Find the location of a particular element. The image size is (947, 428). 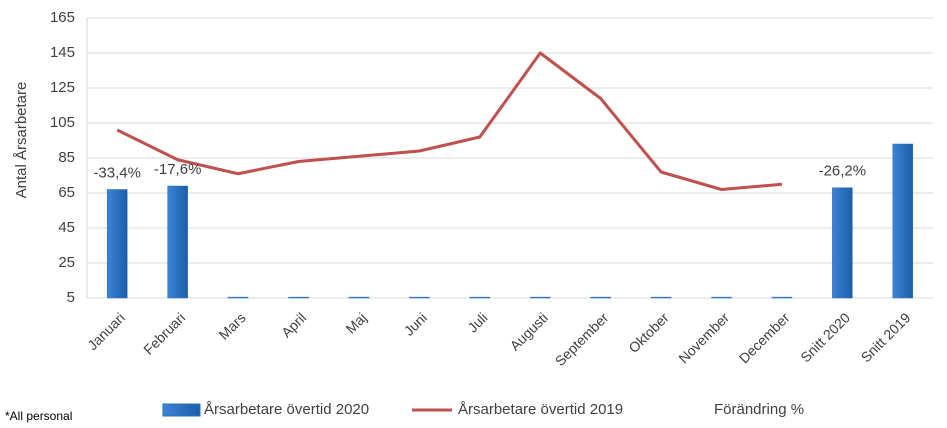

legend-label: Årsarbetare övertid 2020 is located at coordinates (286, 409).